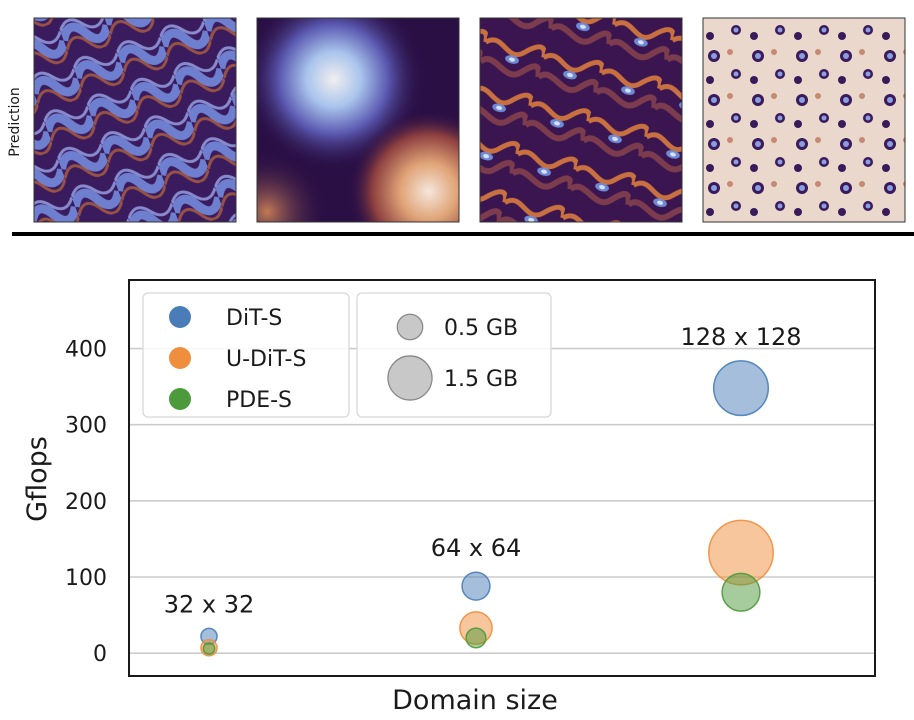 The width and height of the screenshot is (914, 720). What do you see at coordinates (209, 604) in the screenshot?
I see `category-label: 32 x 32` at bounding box center [209, 604].